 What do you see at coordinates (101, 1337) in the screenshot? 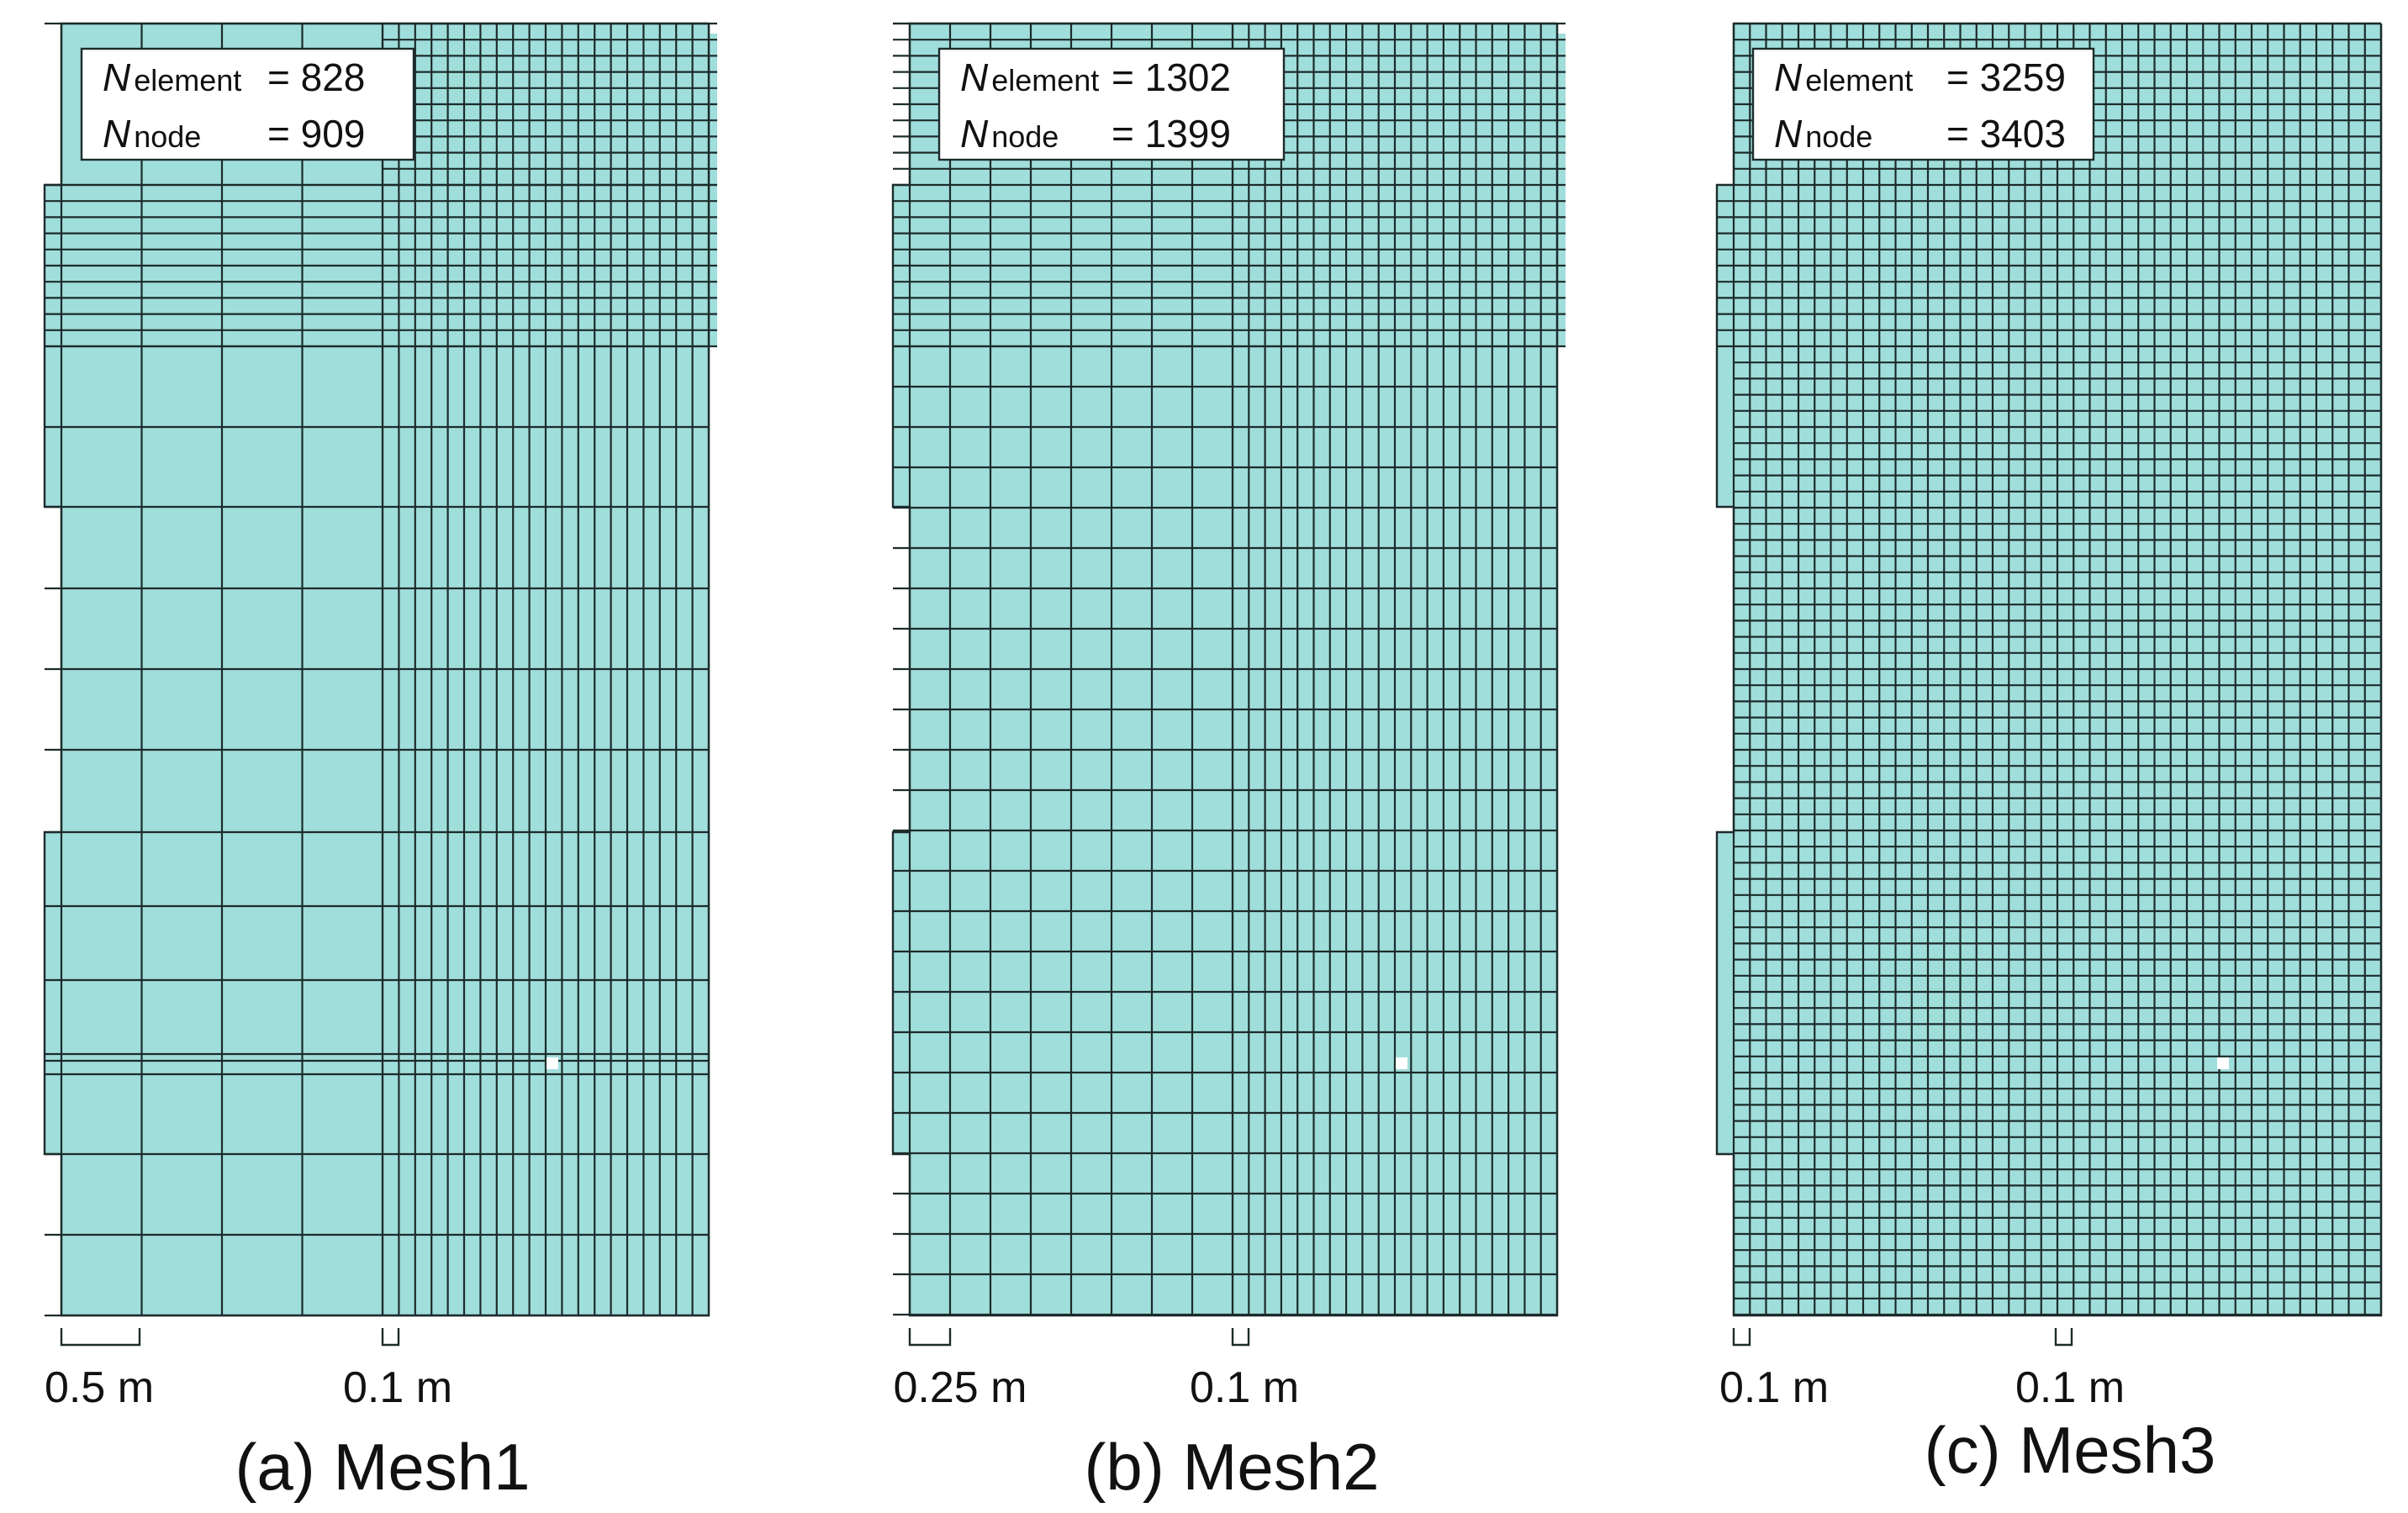
I see `mesh1-scale-bar-coarse` at bounding box center [101, 1337].